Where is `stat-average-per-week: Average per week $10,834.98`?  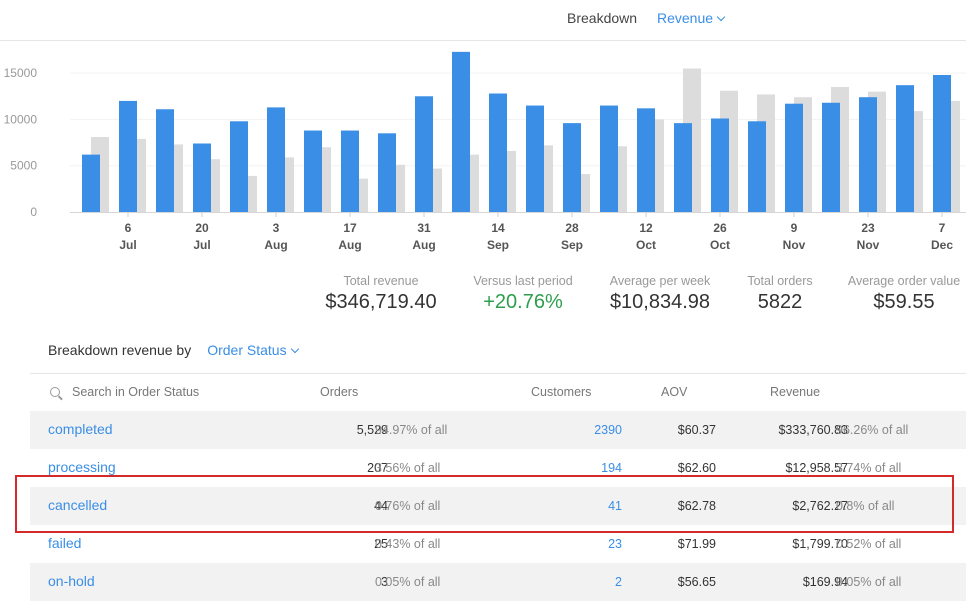
stat-average-per-week: Average per week $10,834.98 is located at coordinates (660, 294).